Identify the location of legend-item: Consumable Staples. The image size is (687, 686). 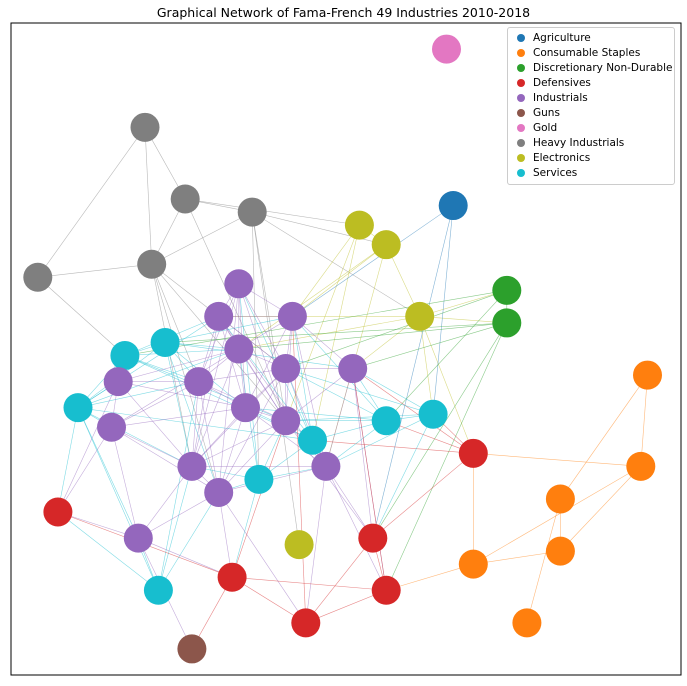
(591, 52).